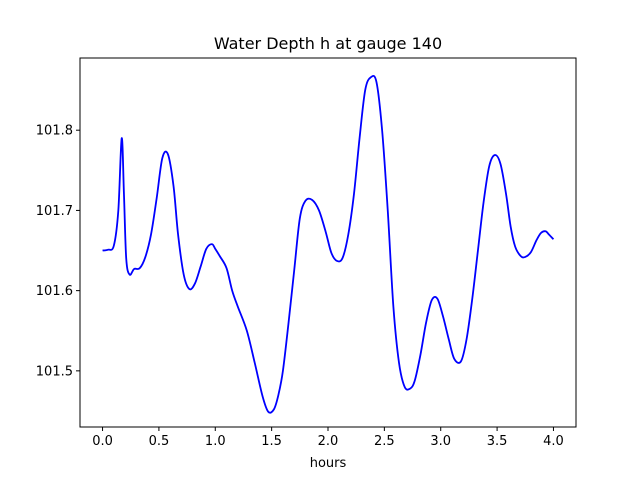 This screenshot has width=640, height=485. Describe the element at coordinates (328, 463) in the screenshot. I see `x-axis-label: hours` at that location.